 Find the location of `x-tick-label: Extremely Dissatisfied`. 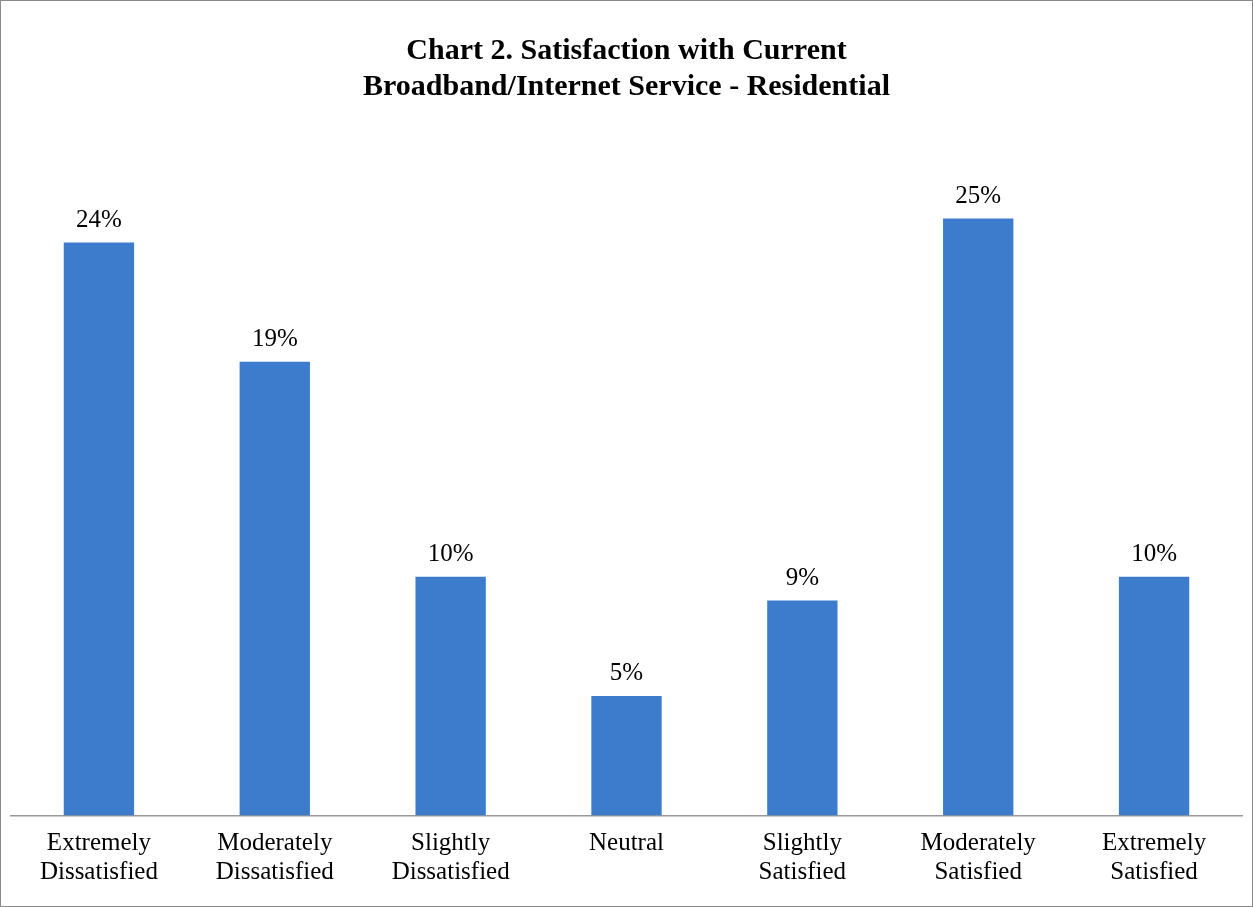

x-tick-label: Extremely Dissatisfied is located at coordinates (99, 856).